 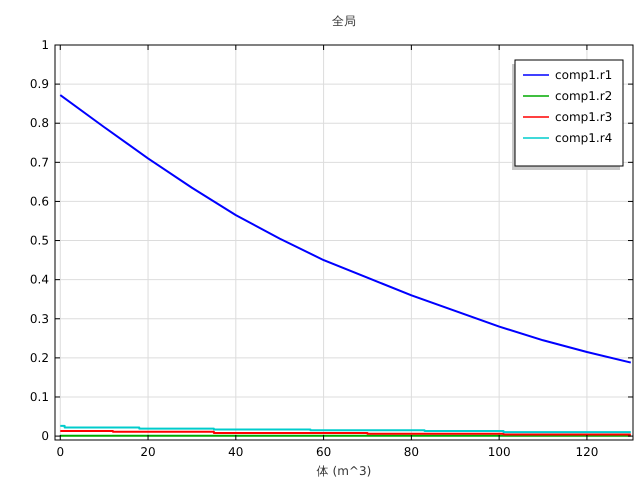 What do you see at coordinates (583, 117) in the screenshot?
I see `legend-label: comp1.r3` at bounding box center [583, 117].